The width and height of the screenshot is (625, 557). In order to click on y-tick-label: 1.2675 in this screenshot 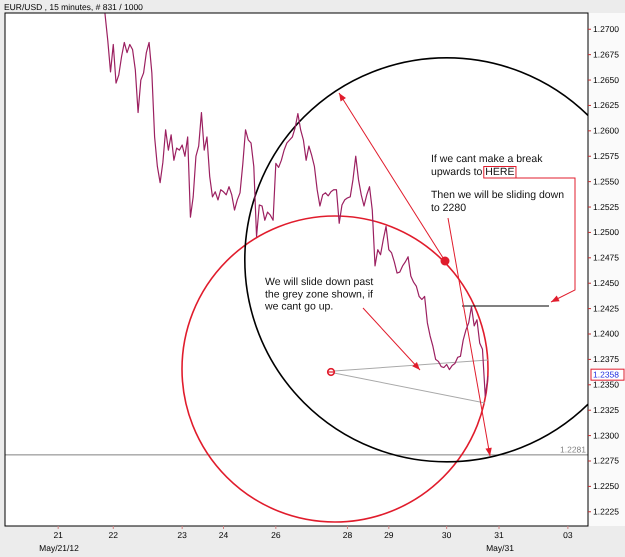, I will do `click(606, 54)`.